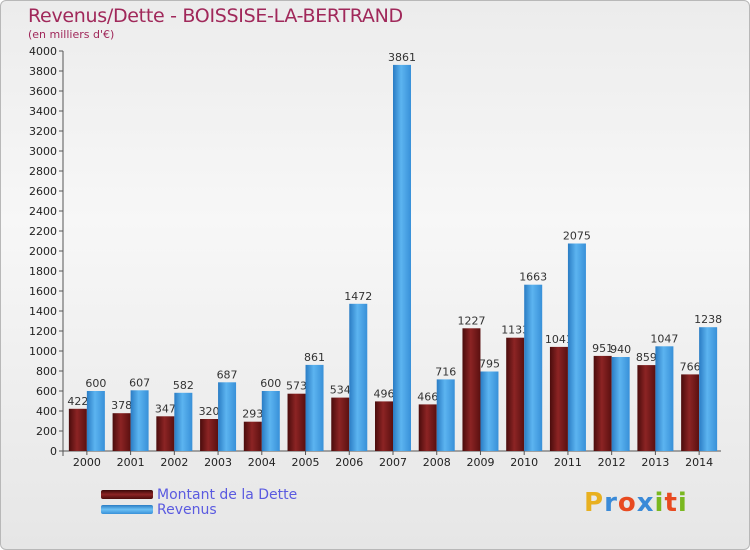 This screenshot has width=750, height=550. I want to click on y-tick-label: 1200, so click(43, 331).